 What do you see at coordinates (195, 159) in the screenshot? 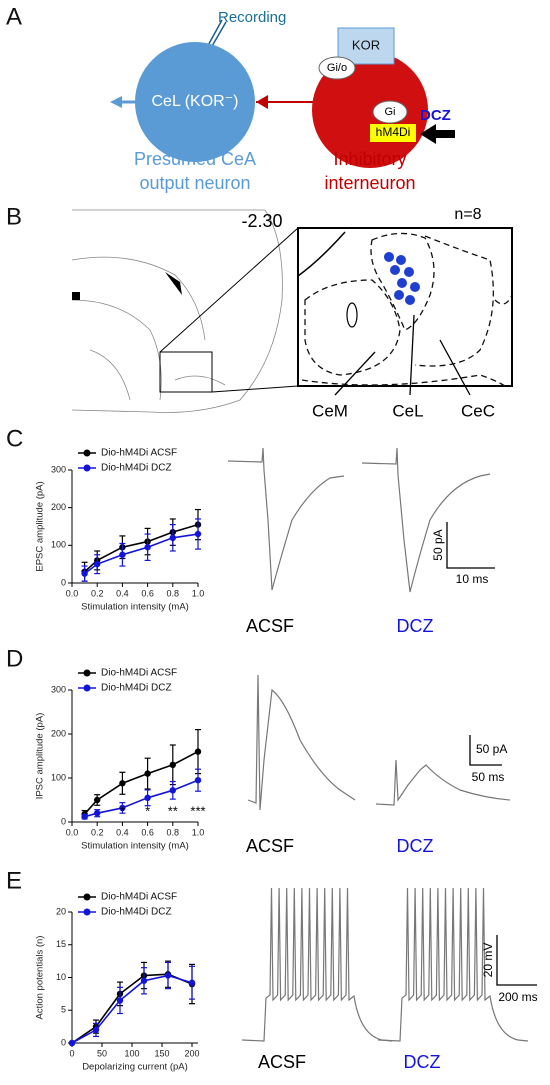
I see `label: Presumed CeA` at bounding box center [195, 159].